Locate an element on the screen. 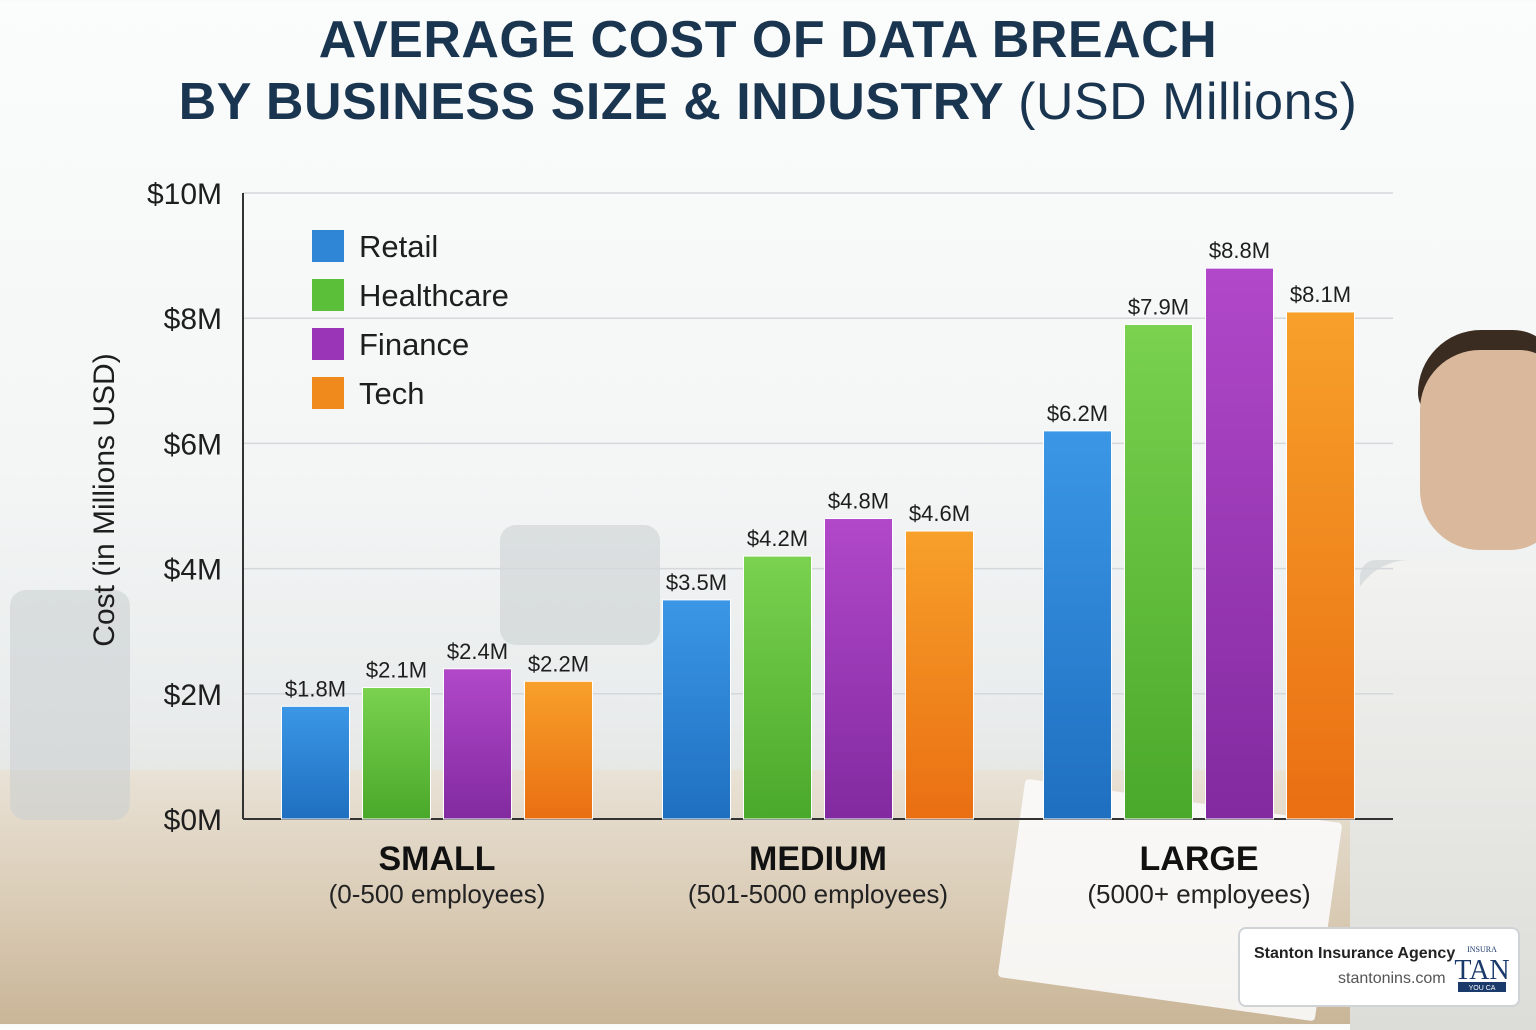  data-label: $8.1M is located at coordinates (1320, 294).